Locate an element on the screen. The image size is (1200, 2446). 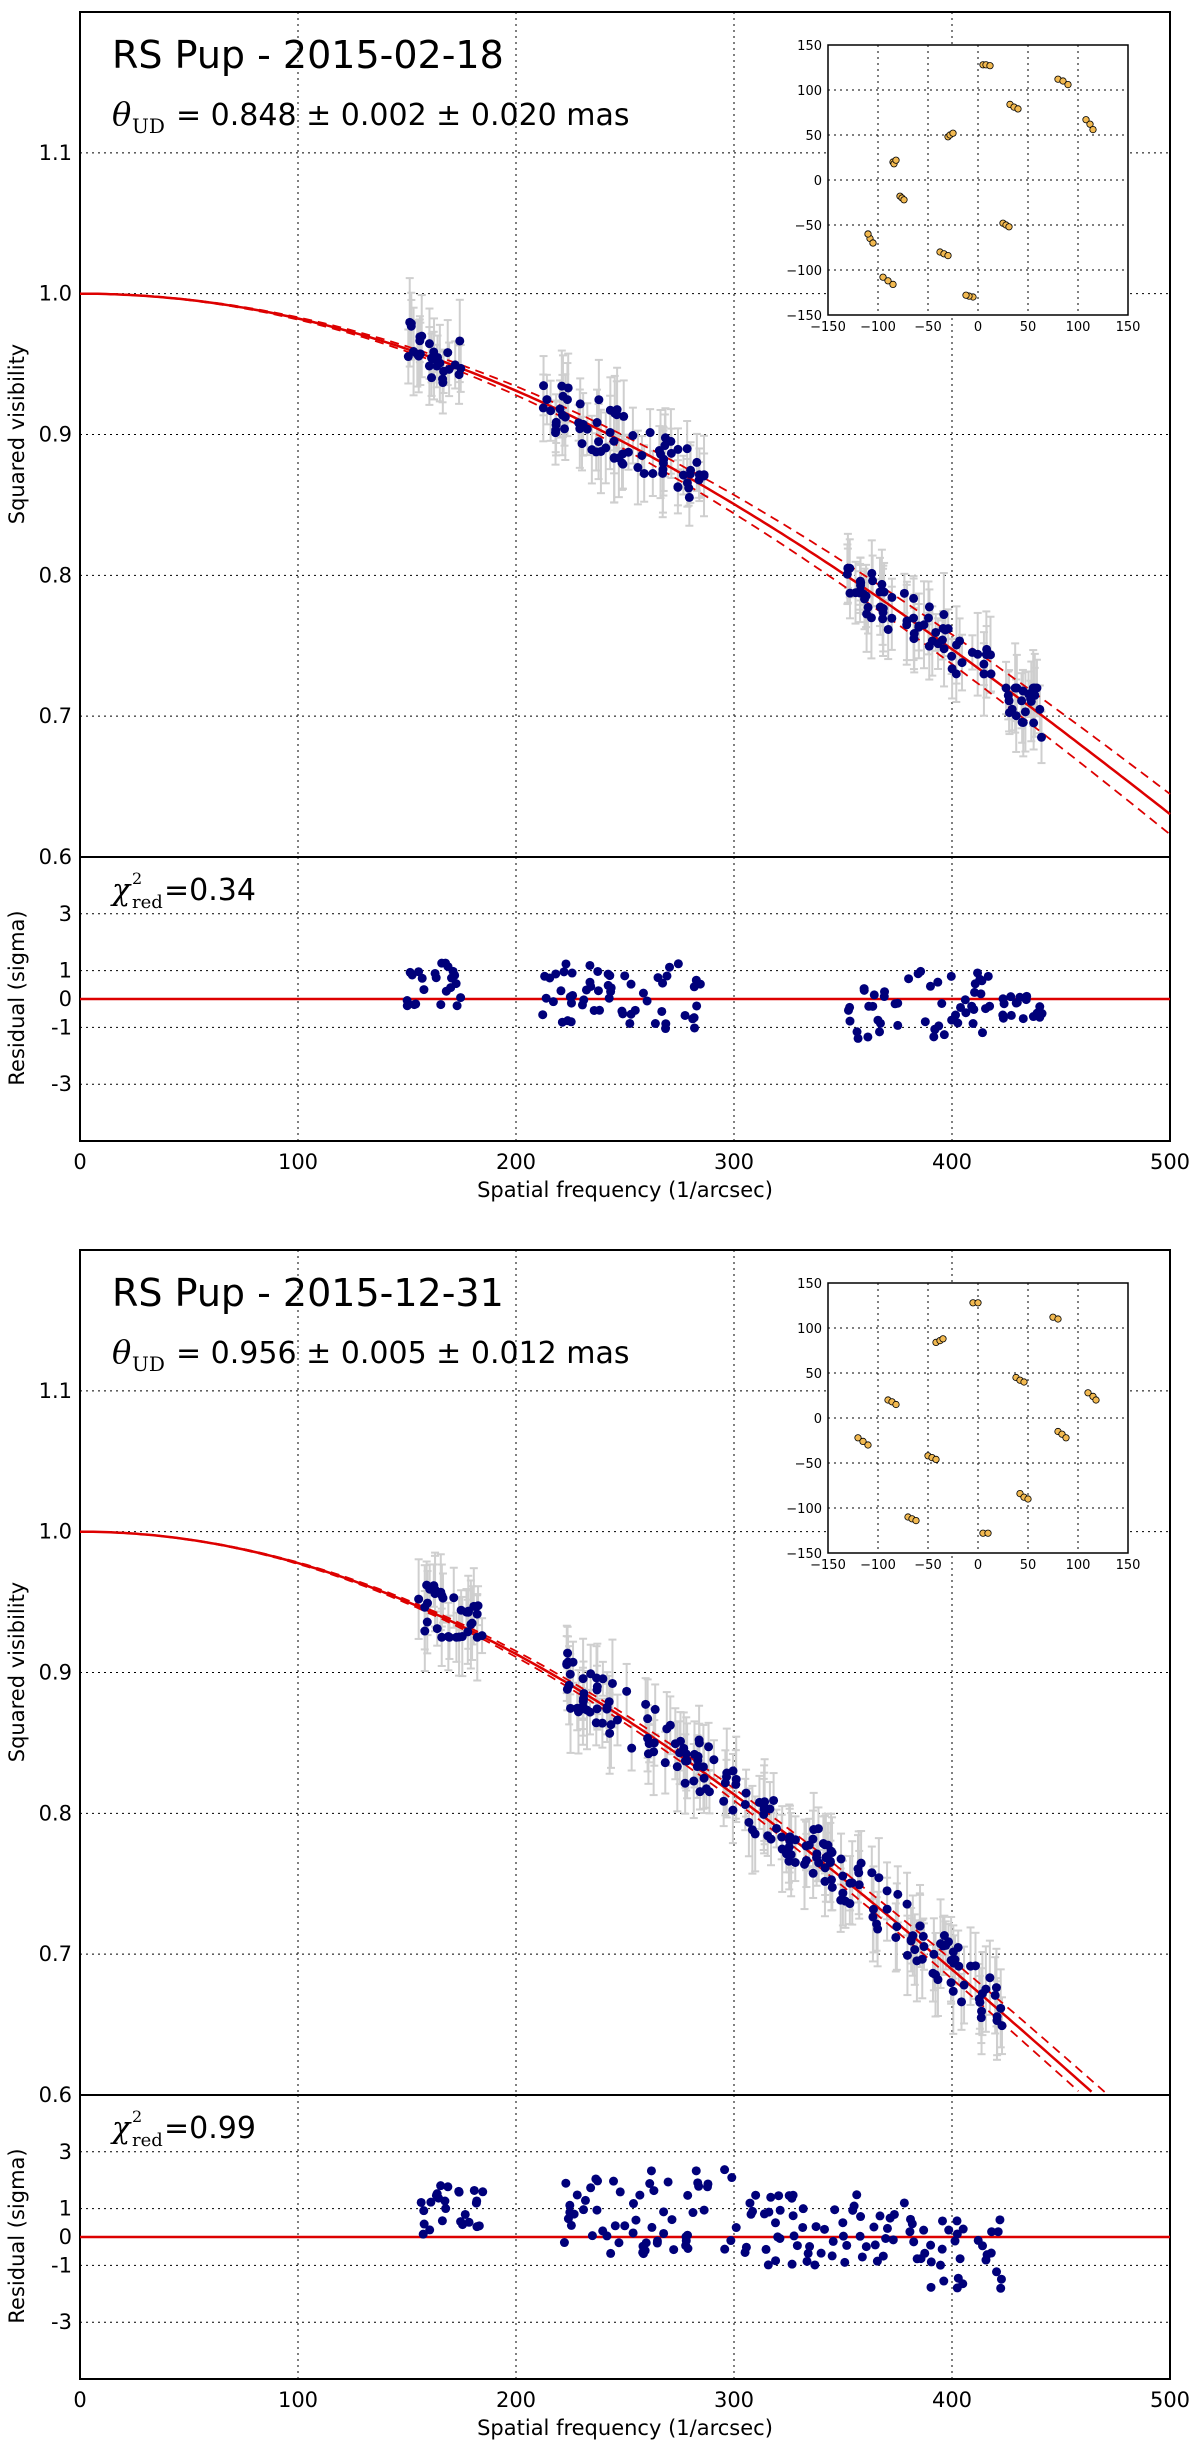
y-tick-label: 0.8 is located at coordinates (55, 575).